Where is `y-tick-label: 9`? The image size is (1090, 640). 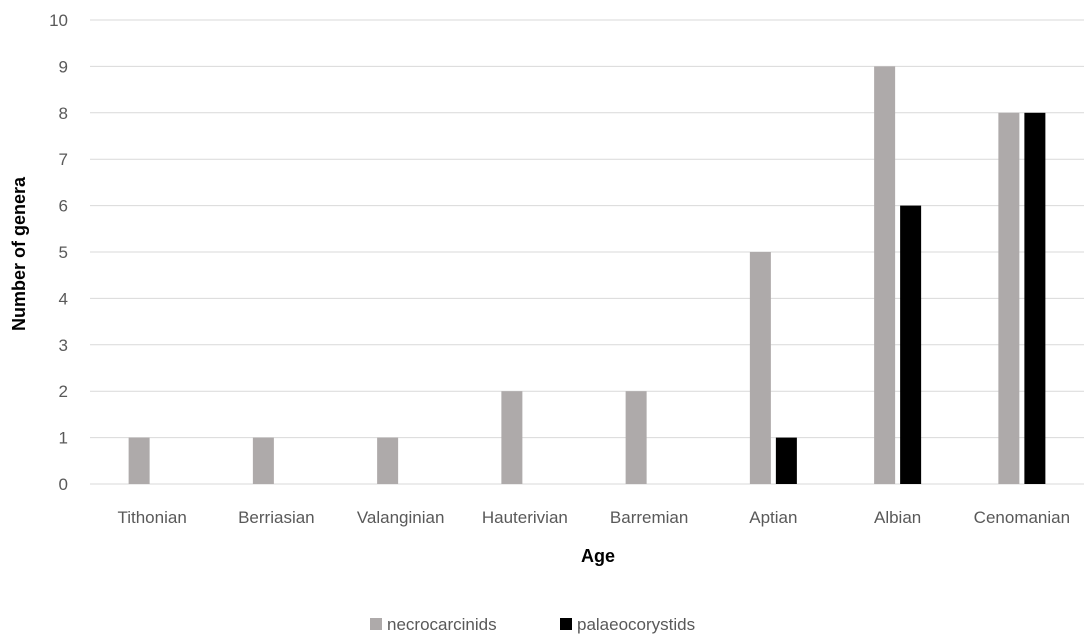 y-tick-label: 9 is located at coordinates (63, 66).